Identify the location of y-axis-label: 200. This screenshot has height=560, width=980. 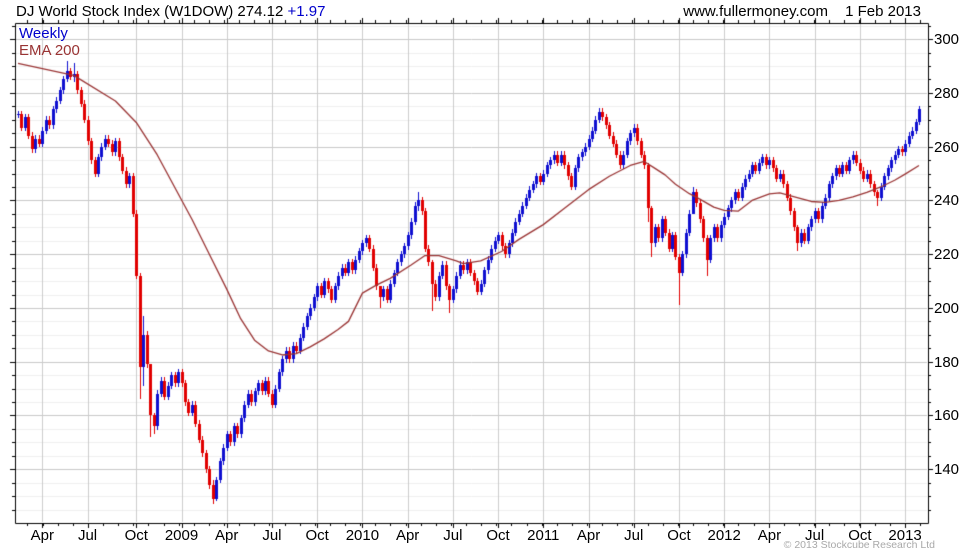
(947, 308).